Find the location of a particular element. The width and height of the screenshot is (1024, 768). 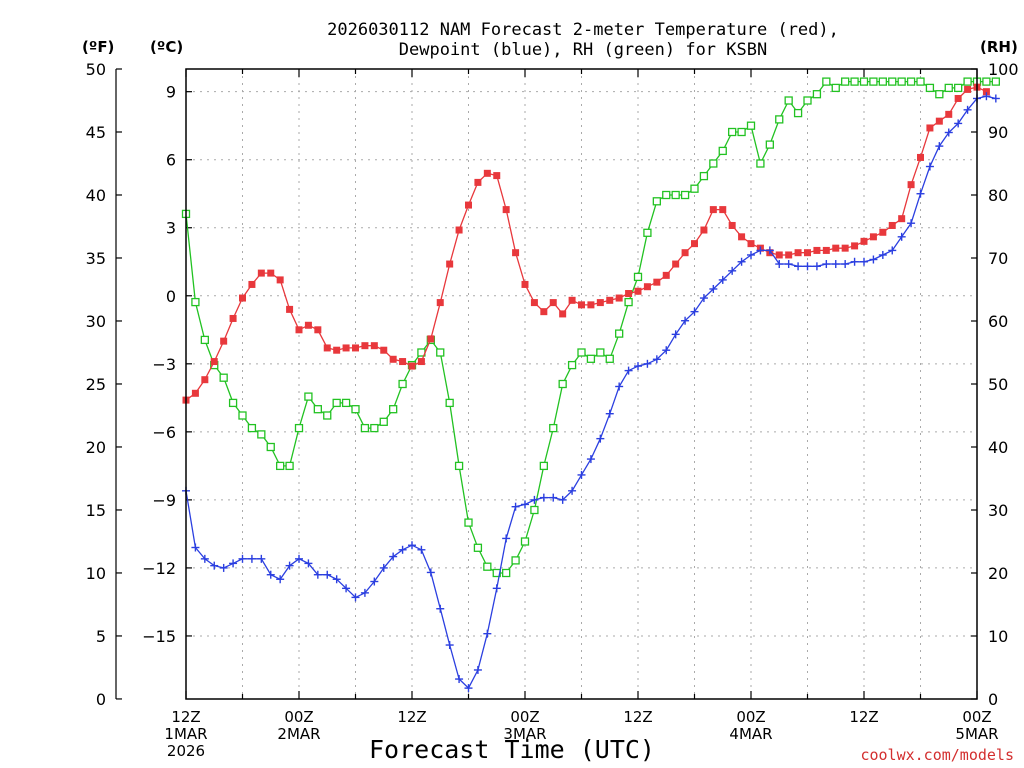

credit-label: coolwx.com/models is located at coordinates (937, 755).